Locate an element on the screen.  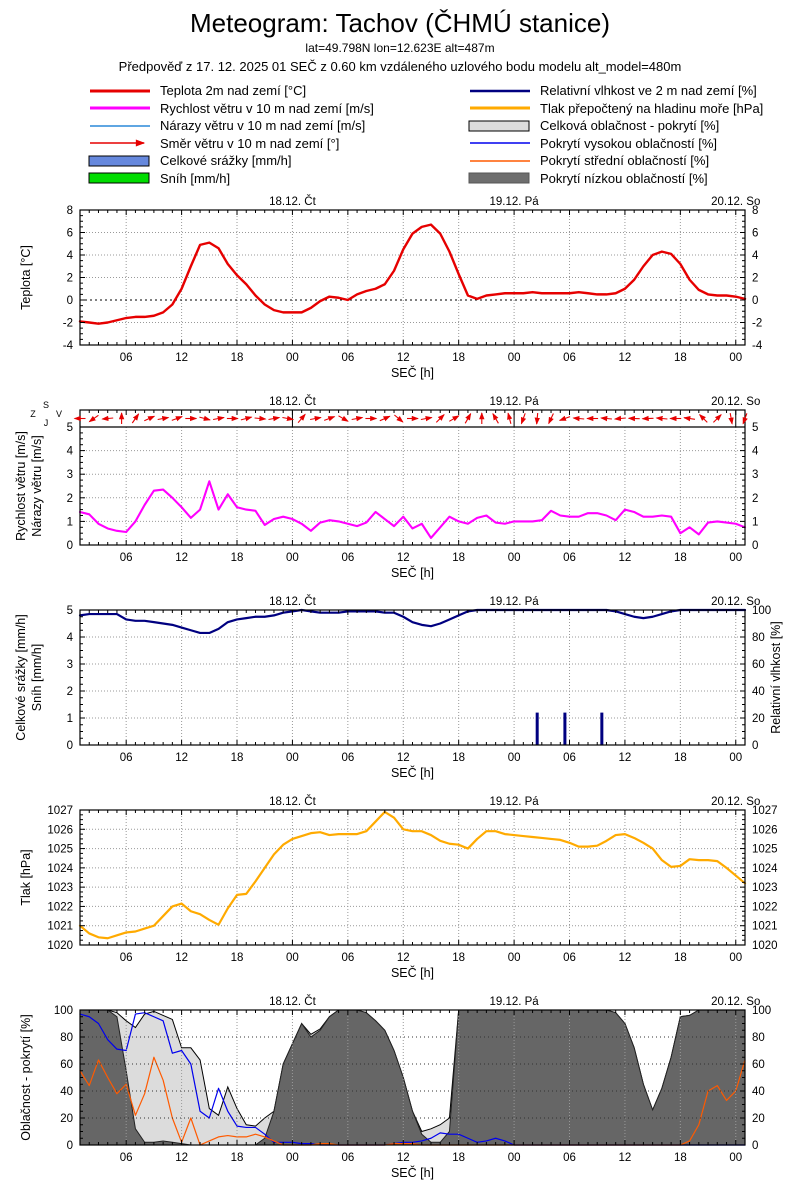
grid is located at coordinates (412, 677).